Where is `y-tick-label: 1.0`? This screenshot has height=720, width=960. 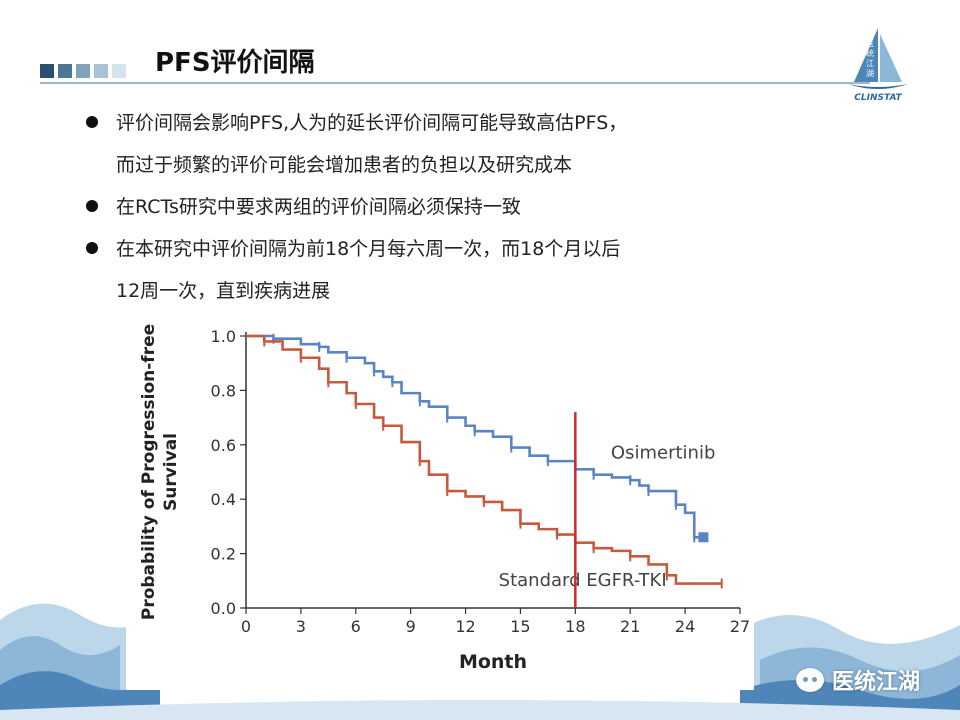
y-tick-label: 1.0 is located at coordinates (223, 336).